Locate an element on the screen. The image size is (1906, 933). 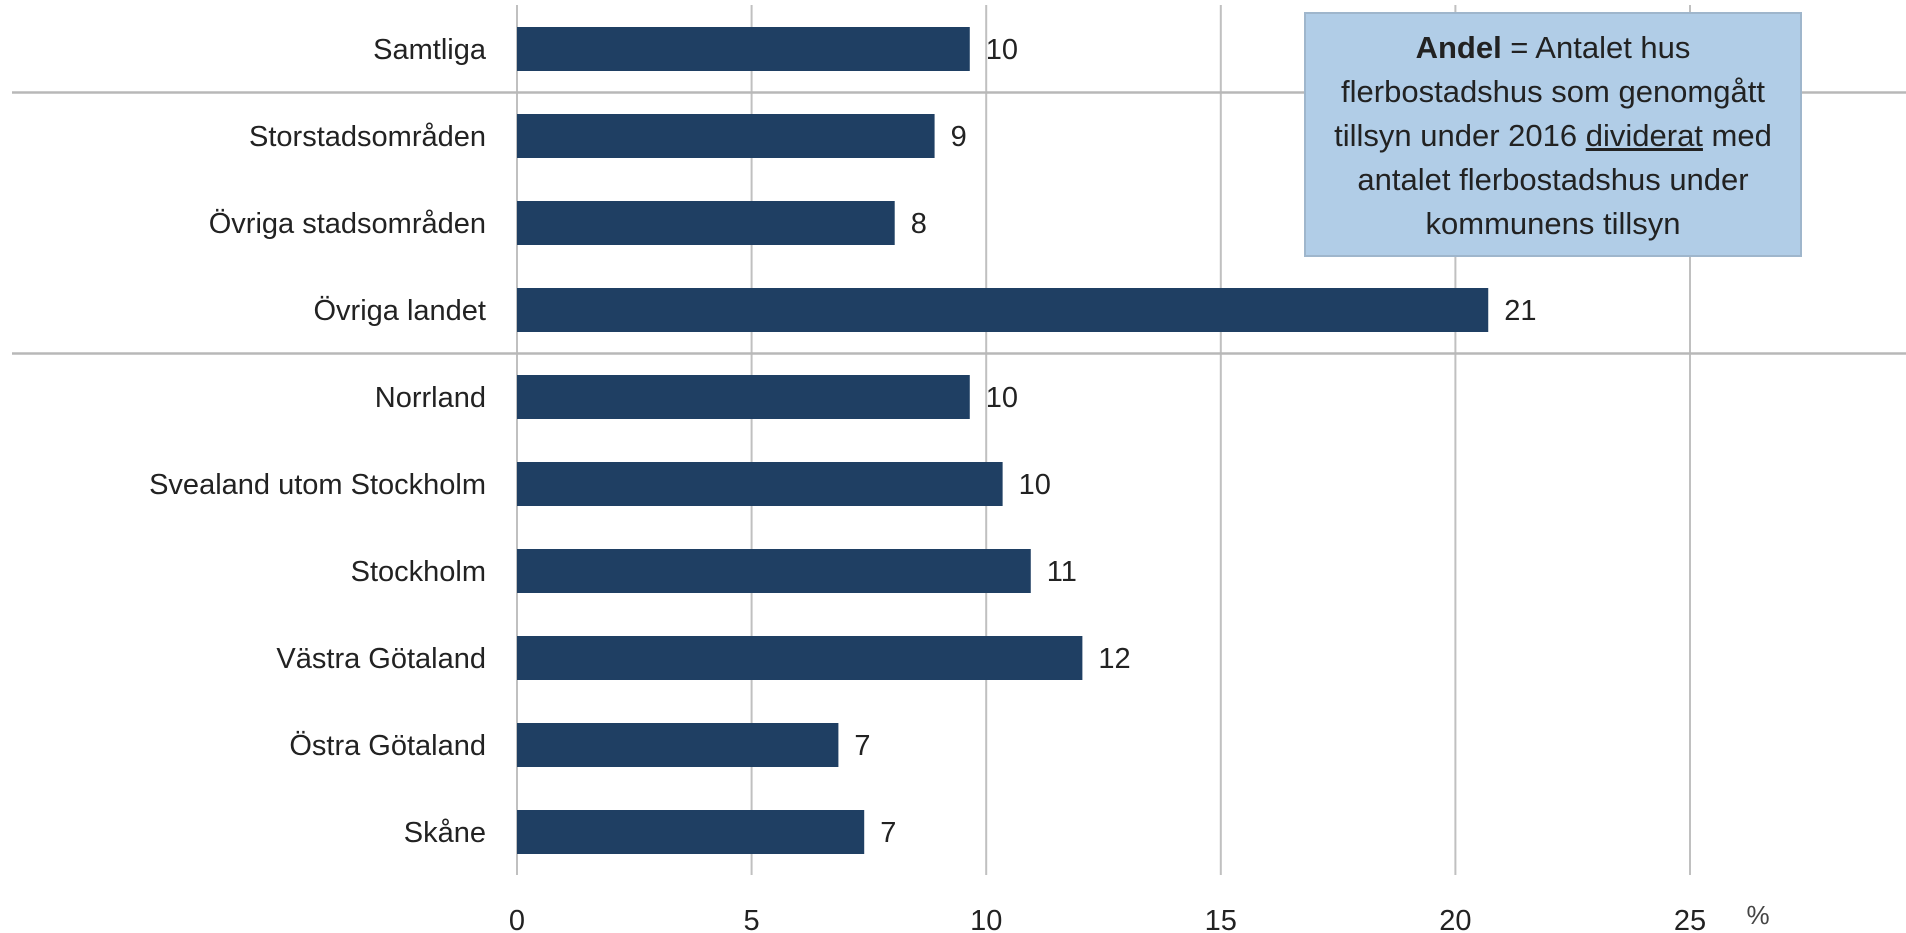
x-tick-label-5: 5 is located at coordinates (752, 919).